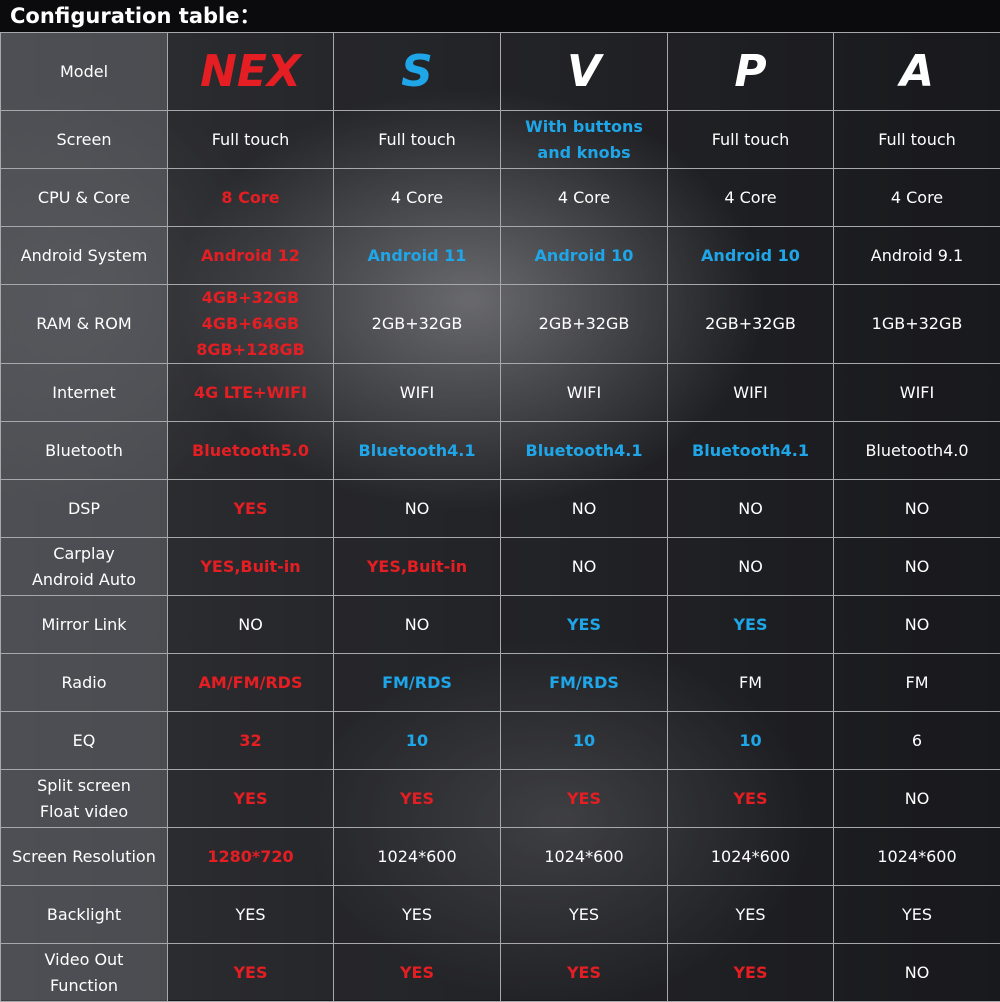  I want to click on spec-value-a: 1024*600, so click(917, 857).